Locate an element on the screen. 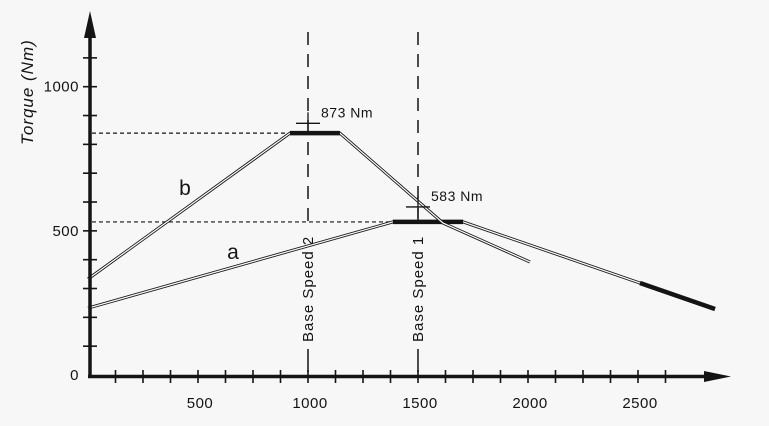  x-tick-label: 1000 is located at coordinates (309, 403).